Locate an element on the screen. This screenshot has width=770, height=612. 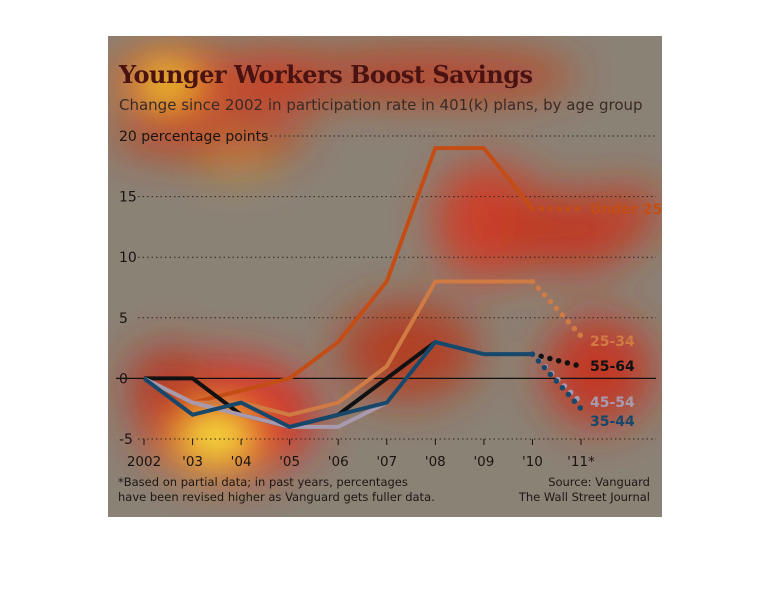
series-label-3: 45-54 is located at coordinates (612, 403).